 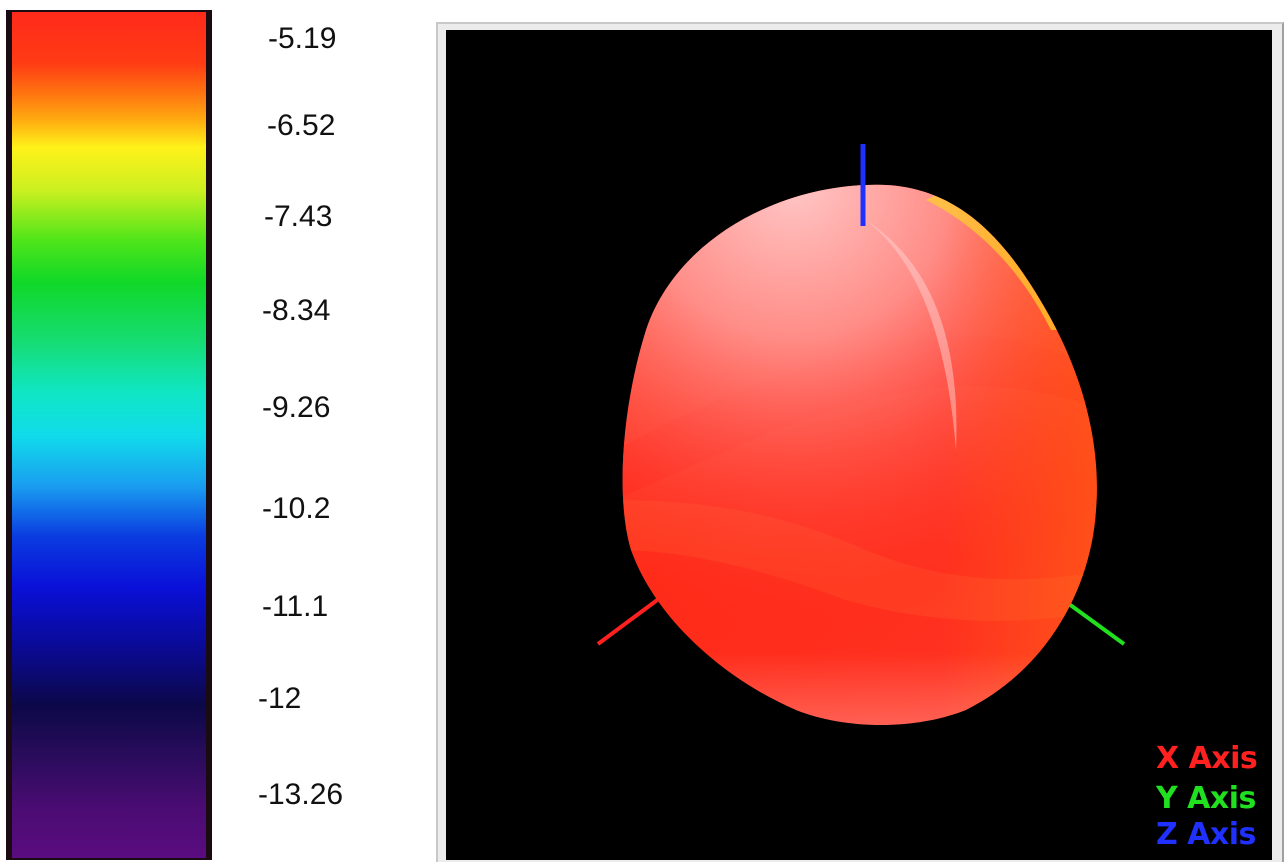 What do you see at coordinates (301, 794) in the screenshot?
I see `scale-tick-label: -13.26` at bounding box center [301, 794].